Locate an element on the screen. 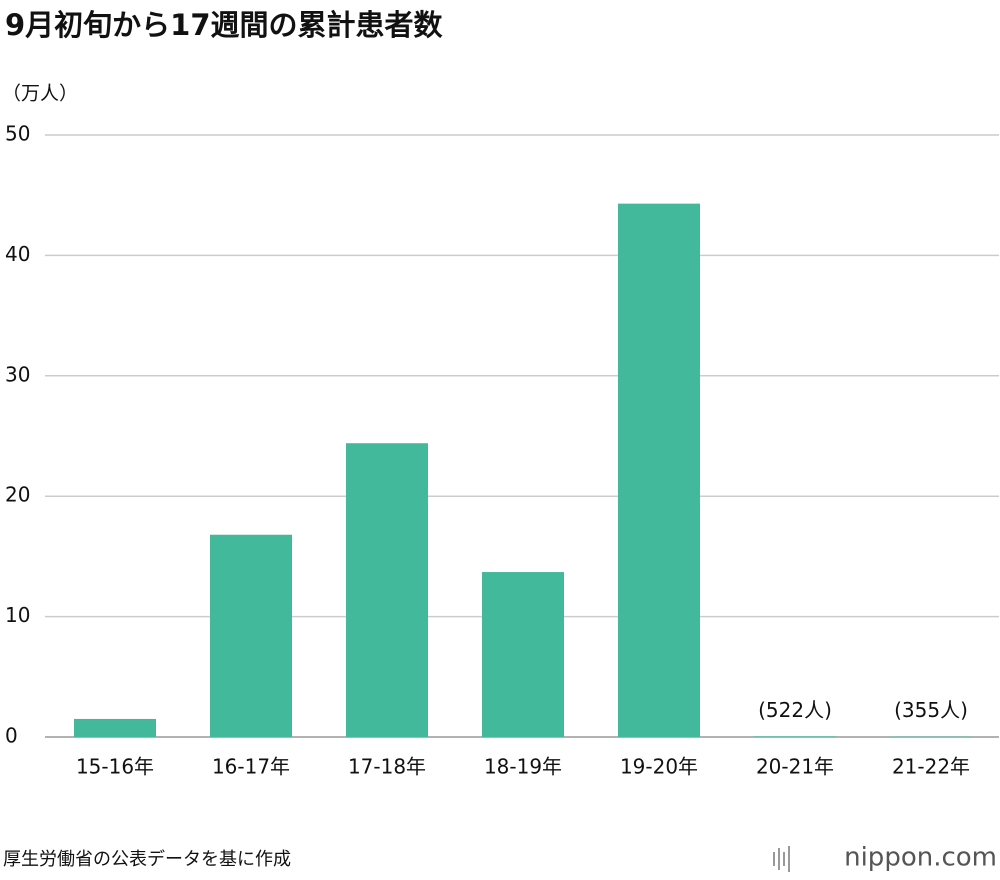 The height and width of the screenshot is (880, 1000). x-tick-label: 17-18年 is located at coordinates (387, 767).